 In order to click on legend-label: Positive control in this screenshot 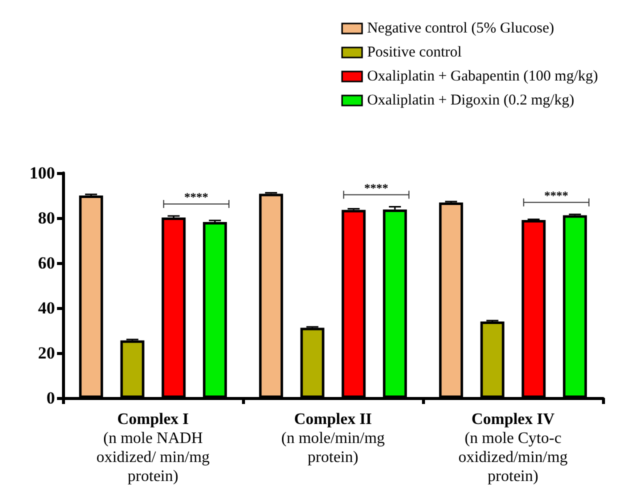, I will do `click(414, 52)`.